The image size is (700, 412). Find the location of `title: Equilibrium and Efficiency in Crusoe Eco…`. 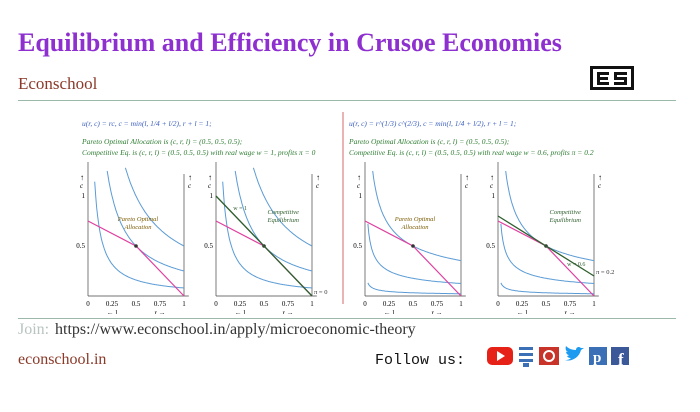

title: Equilibrium and Efficiency in Crusoe Eco… is located at coordinates (290, 42).